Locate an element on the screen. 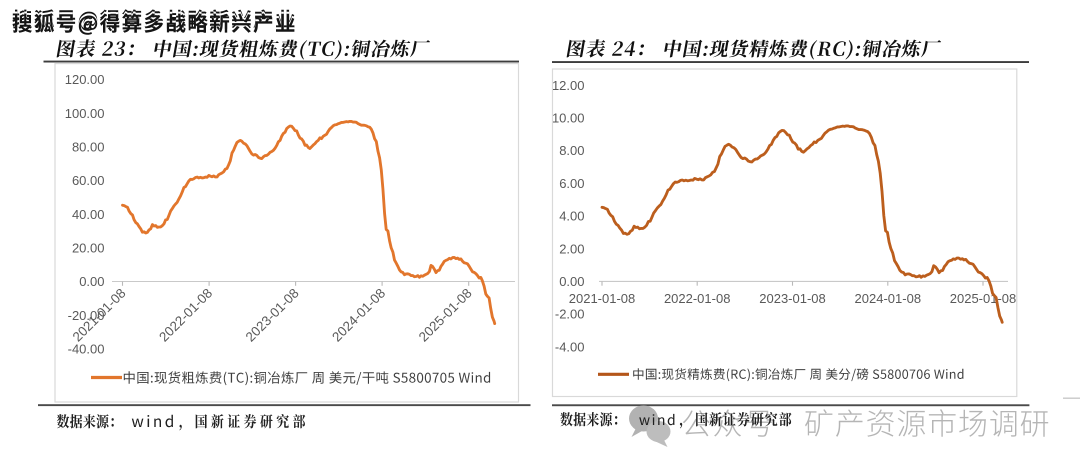 This screenshot has height=467, width=1080. svg-text: -40.00 is located at coordinates (86, 348).